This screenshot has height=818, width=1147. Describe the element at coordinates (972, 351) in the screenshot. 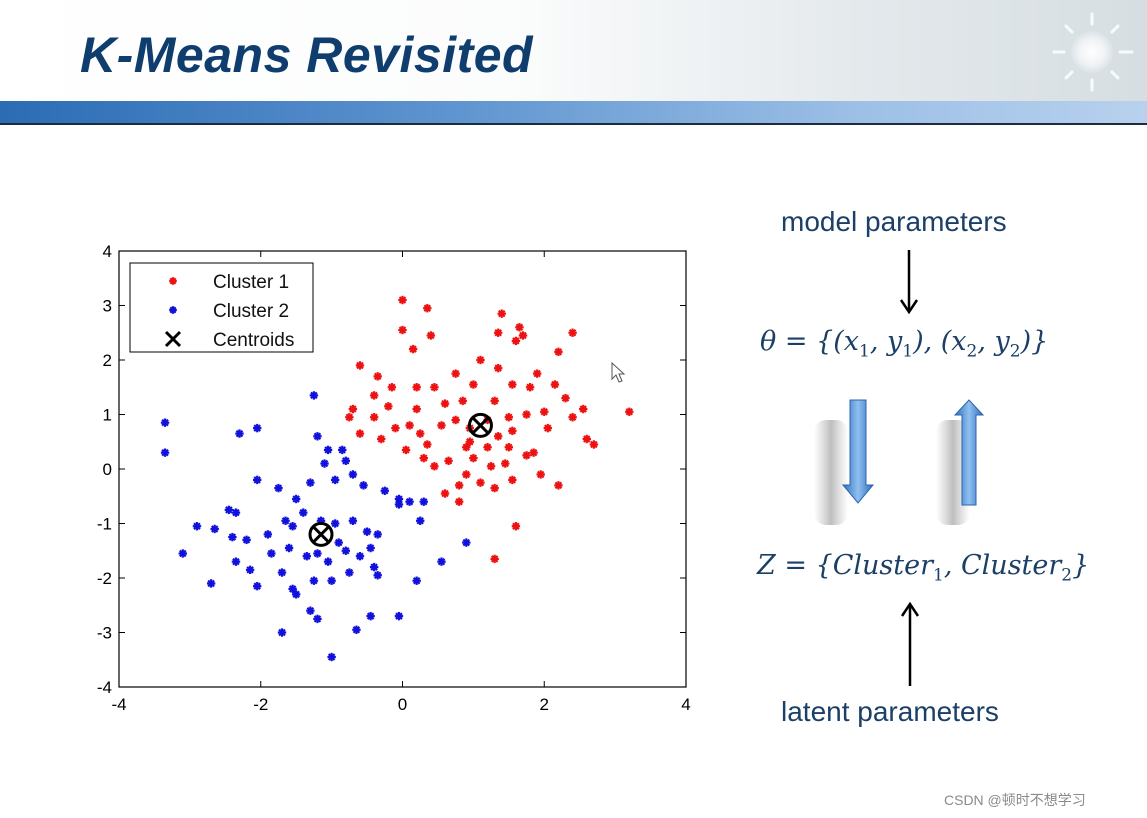

I see `theta-formula-sub: 2` at that location.